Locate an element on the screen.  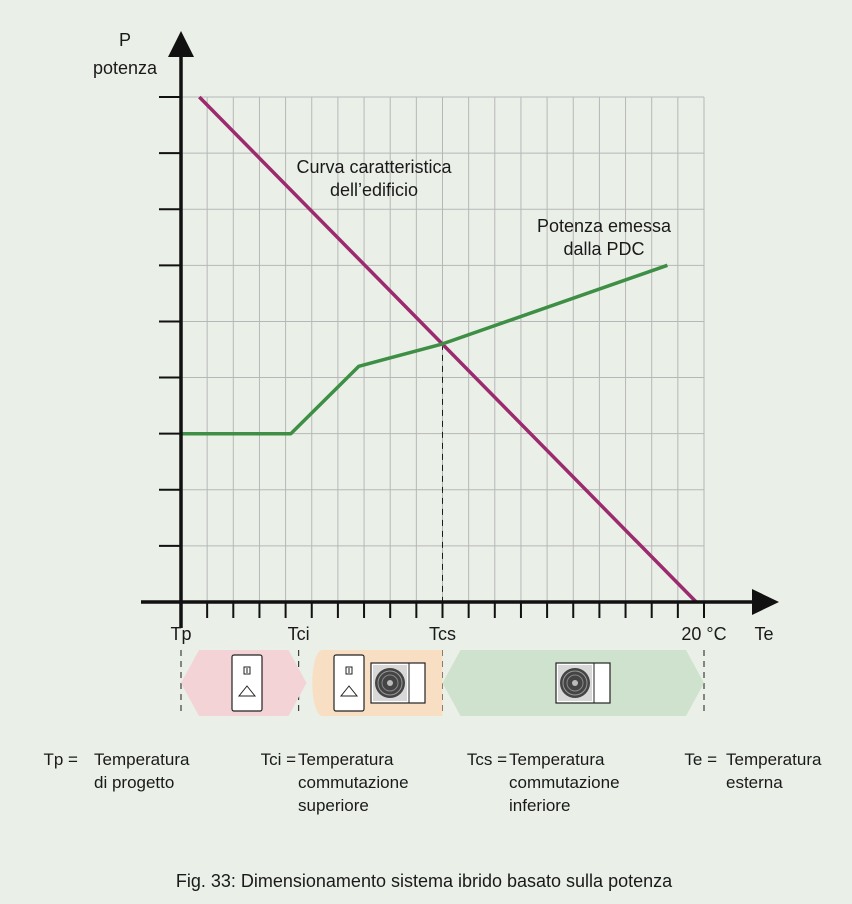
x-tick-label: Tp is located at coordinates (180, 634).